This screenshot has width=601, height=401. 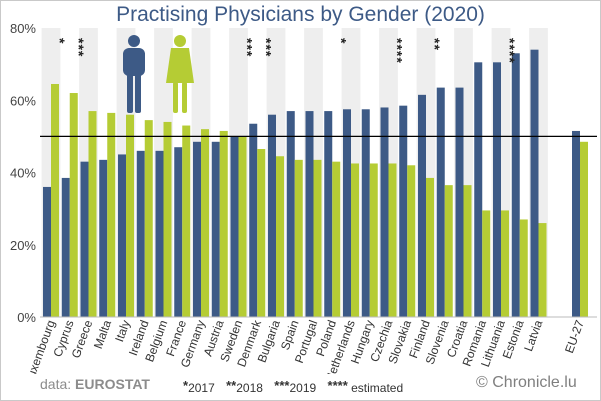 I want to click on note-2017-mark: *, so click(x=186, y=385).